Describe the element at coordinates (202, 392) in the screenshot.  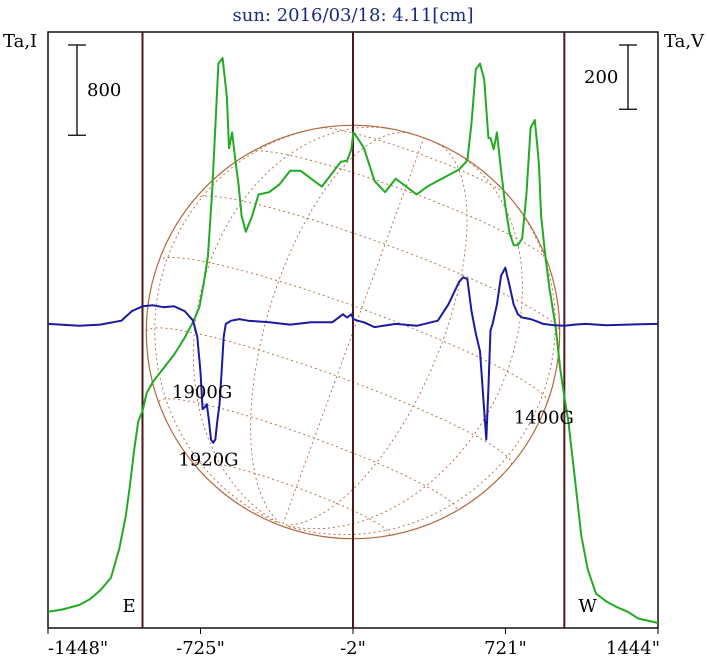
I see `field-annotation-0: 1900G` at that location.